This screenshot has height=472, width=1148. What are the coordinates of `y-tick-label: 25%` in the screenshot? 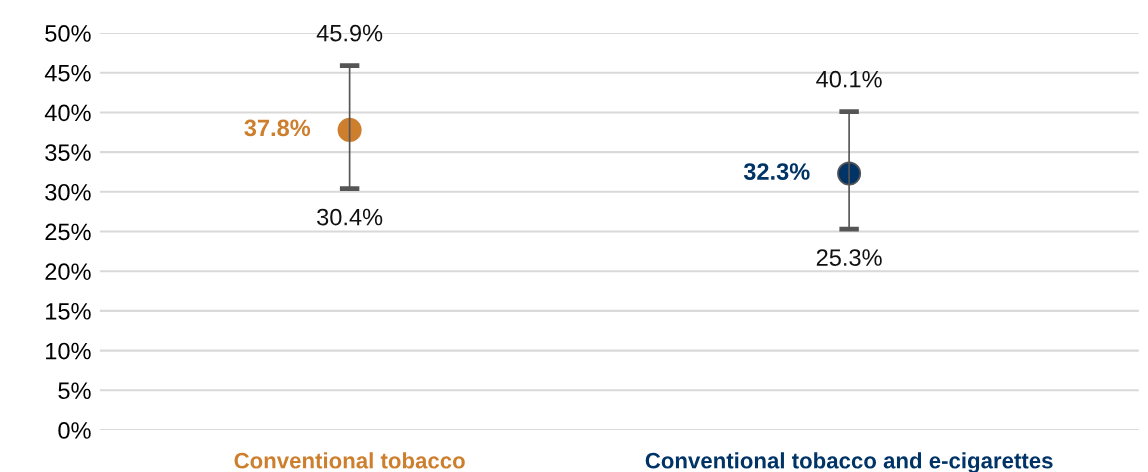 It's located at (68, 232).